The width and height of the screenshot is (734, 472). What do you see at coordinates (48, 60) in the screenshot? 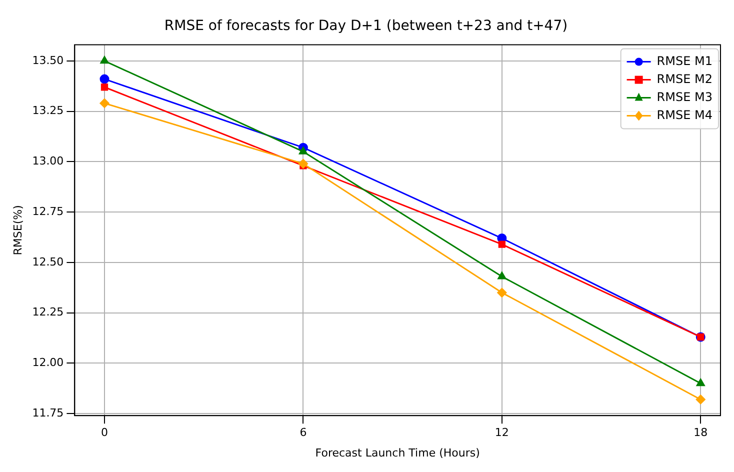
I see `y-tick-label: 13.50` at bounding box center [48, 60].